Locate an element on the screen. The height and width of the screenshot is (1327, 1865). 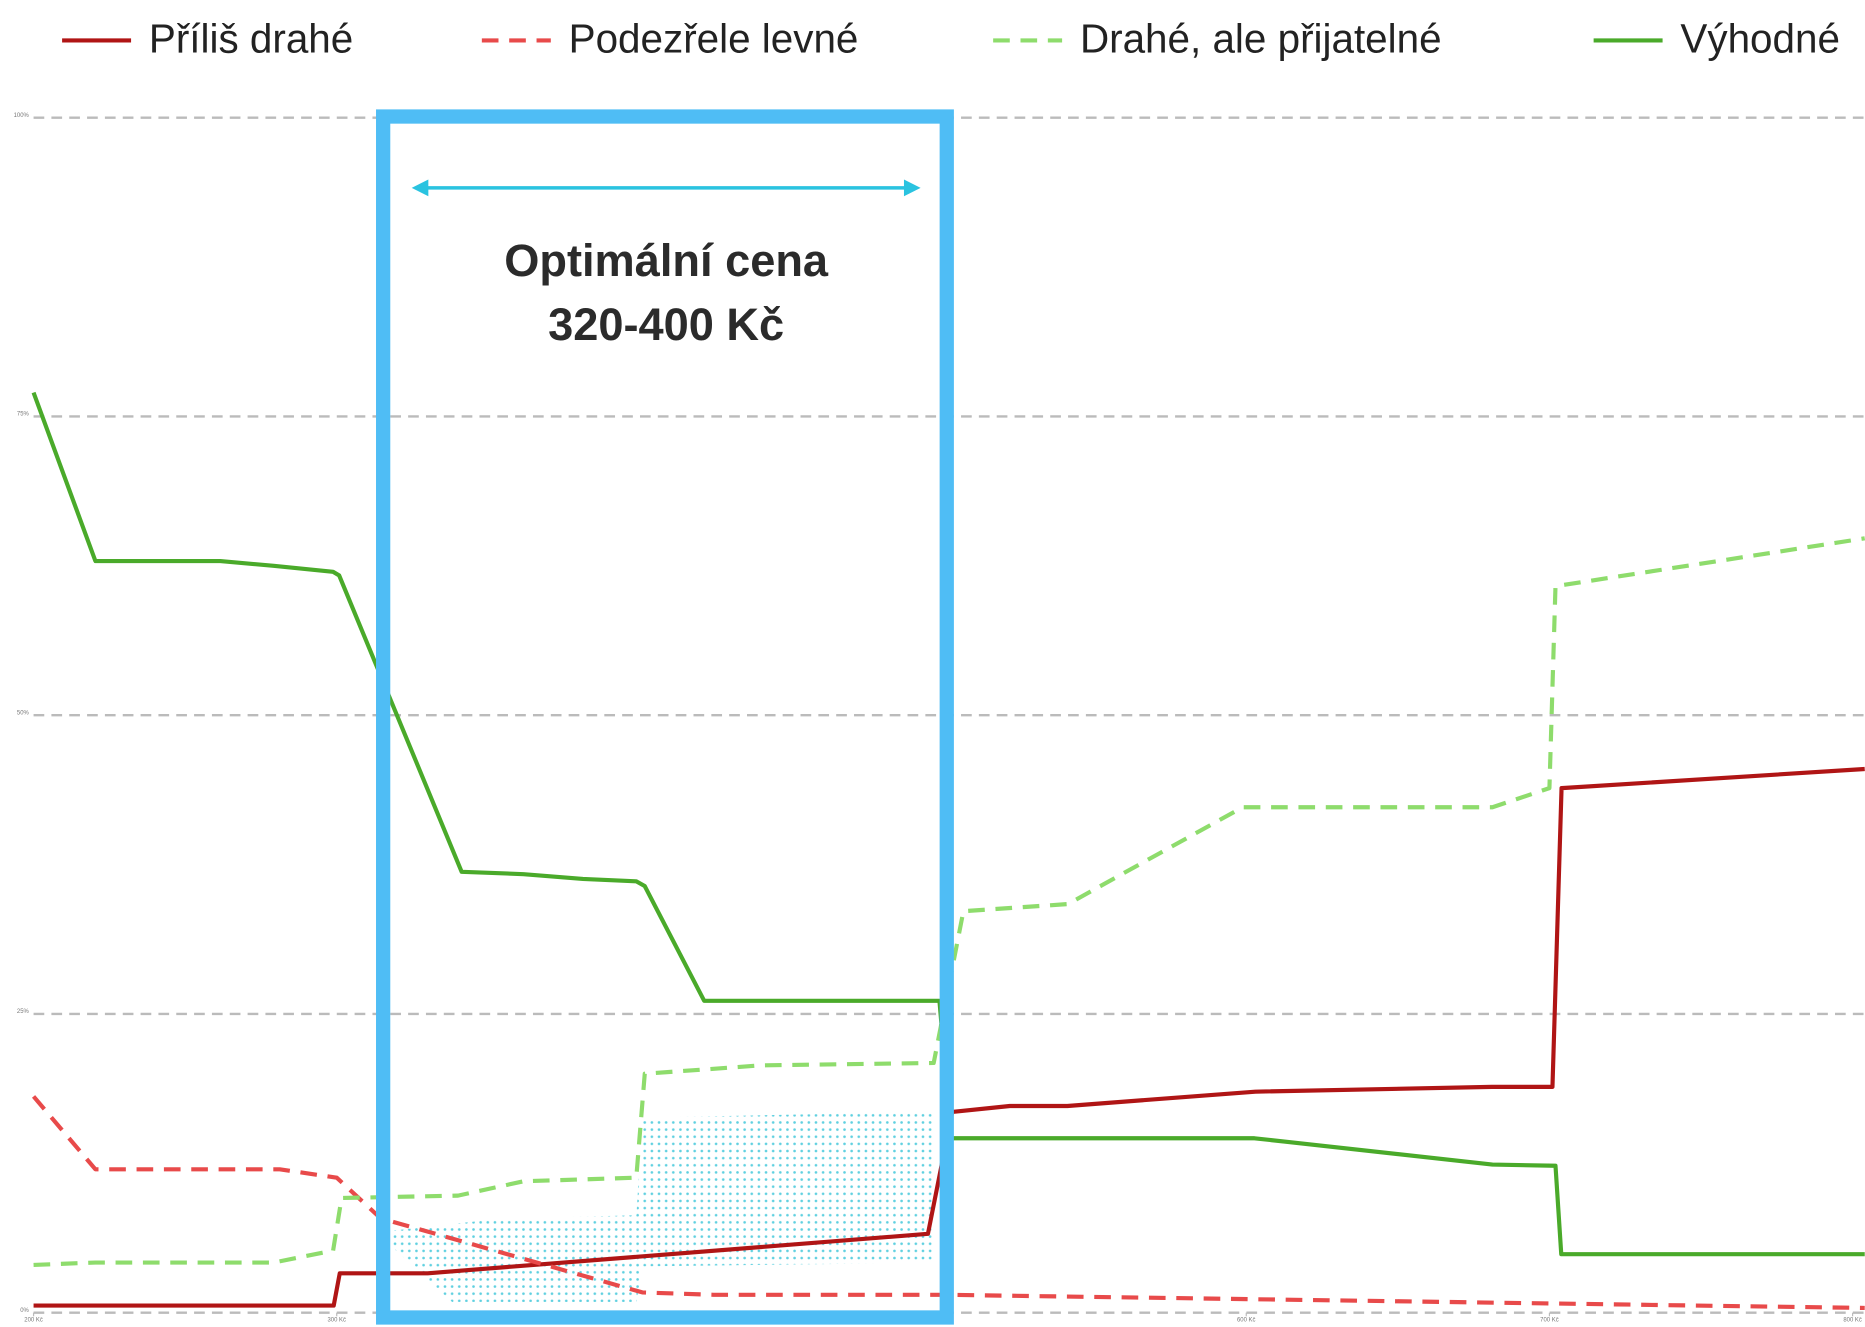
x-tick-label: 800 Kč is located at coordinates (1852, 1320).